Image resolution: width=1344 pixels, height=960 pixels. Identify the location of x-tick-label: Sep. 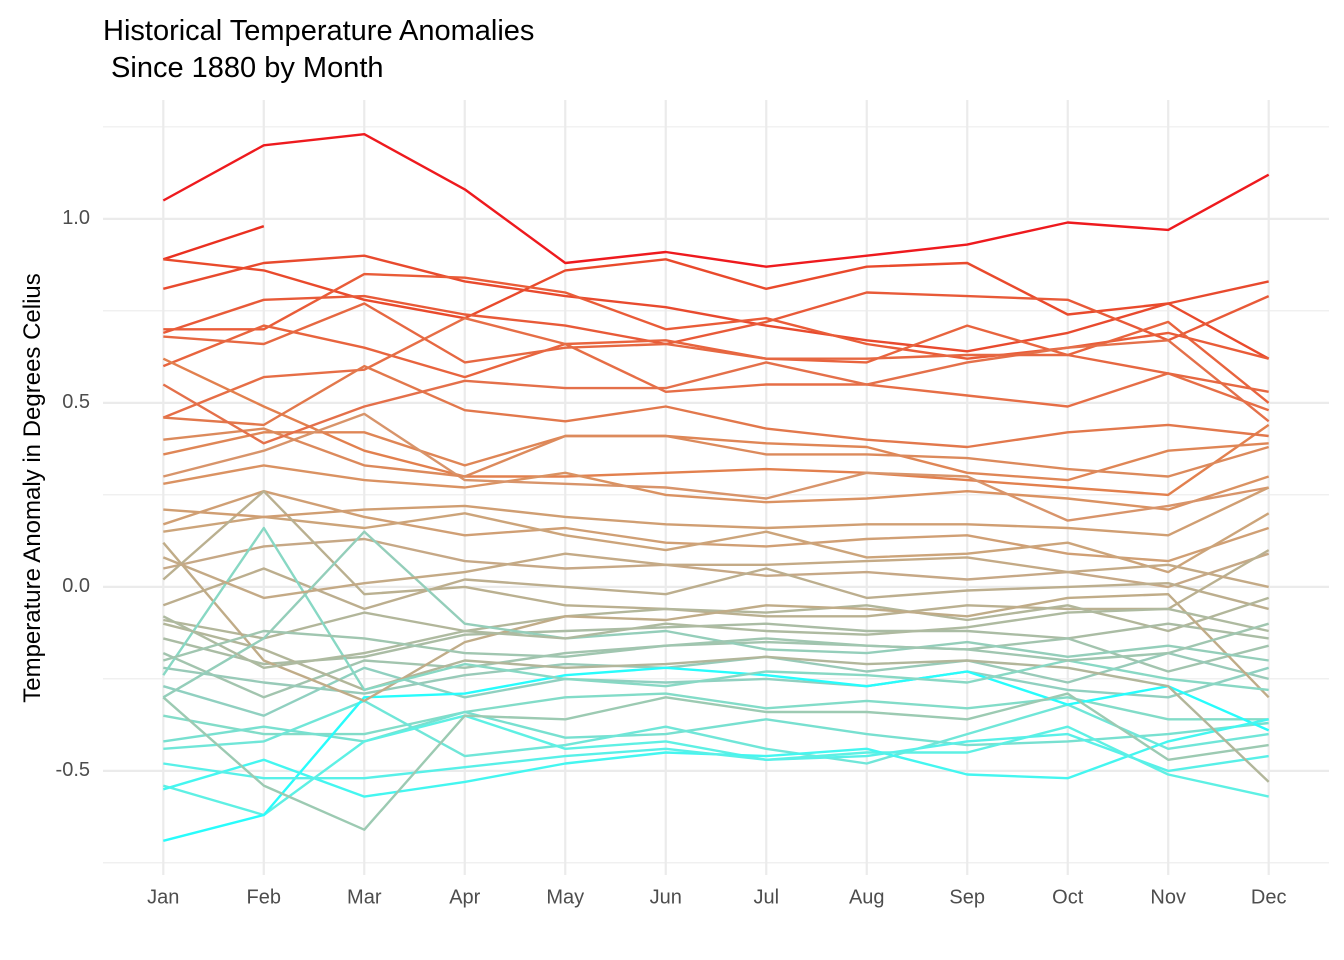
(967, 897).